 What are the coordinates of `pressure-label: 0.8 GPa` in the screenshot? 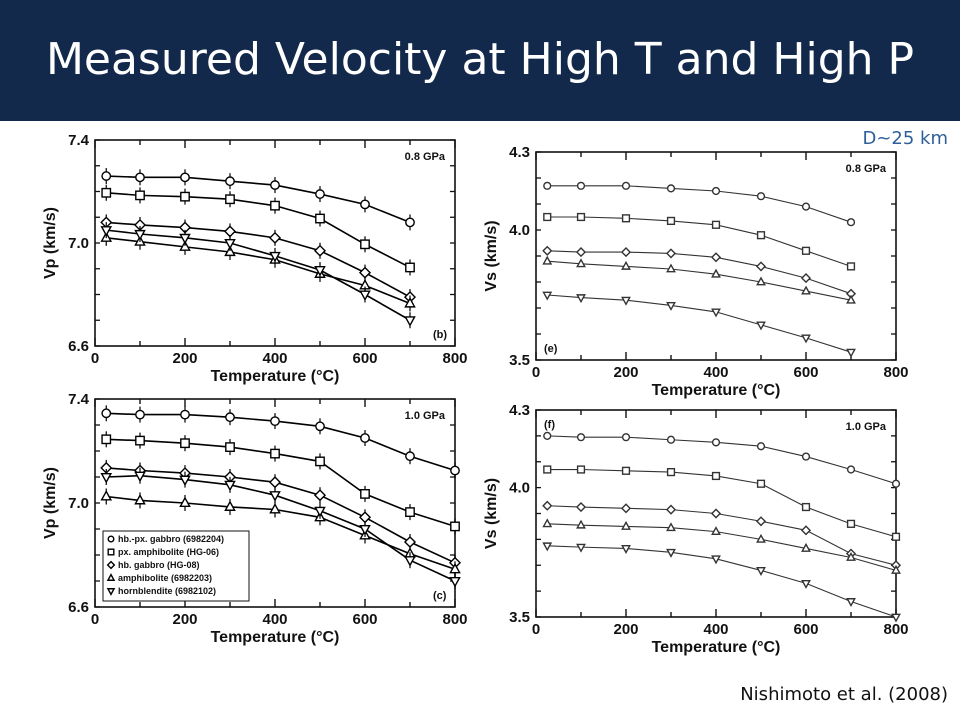 It's located at (425, 157).